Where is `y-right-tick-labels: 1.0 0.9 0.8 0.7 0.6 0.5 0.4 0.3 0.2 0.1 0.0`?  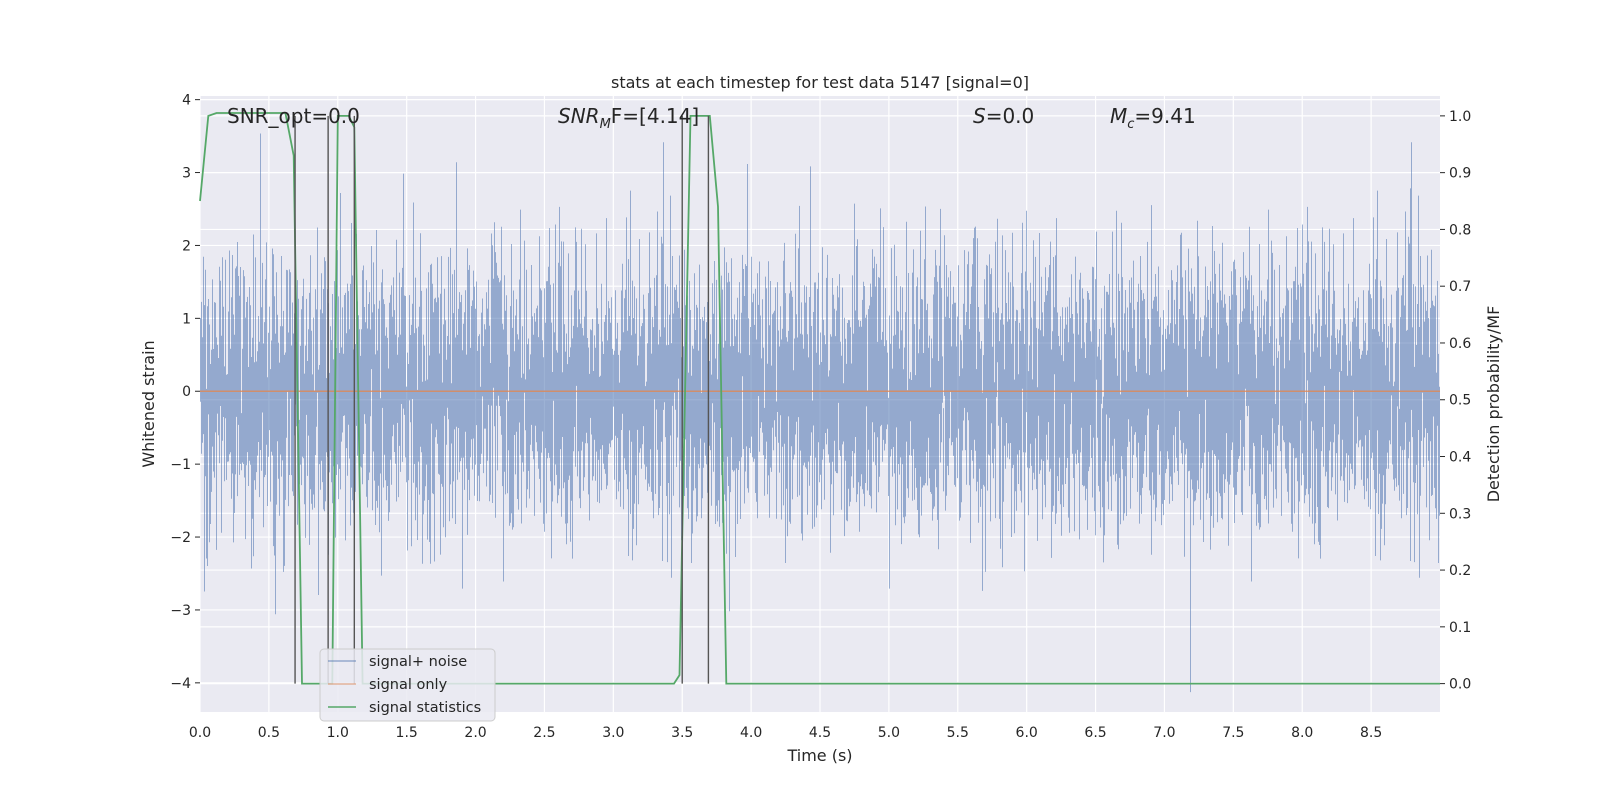 y-right-tick-labels: 1.0 0.9 0.8 0.7 0.6 0.5 0.4 0.3 0.2 0.1 0.0 is located at coordinates (1455, 401).